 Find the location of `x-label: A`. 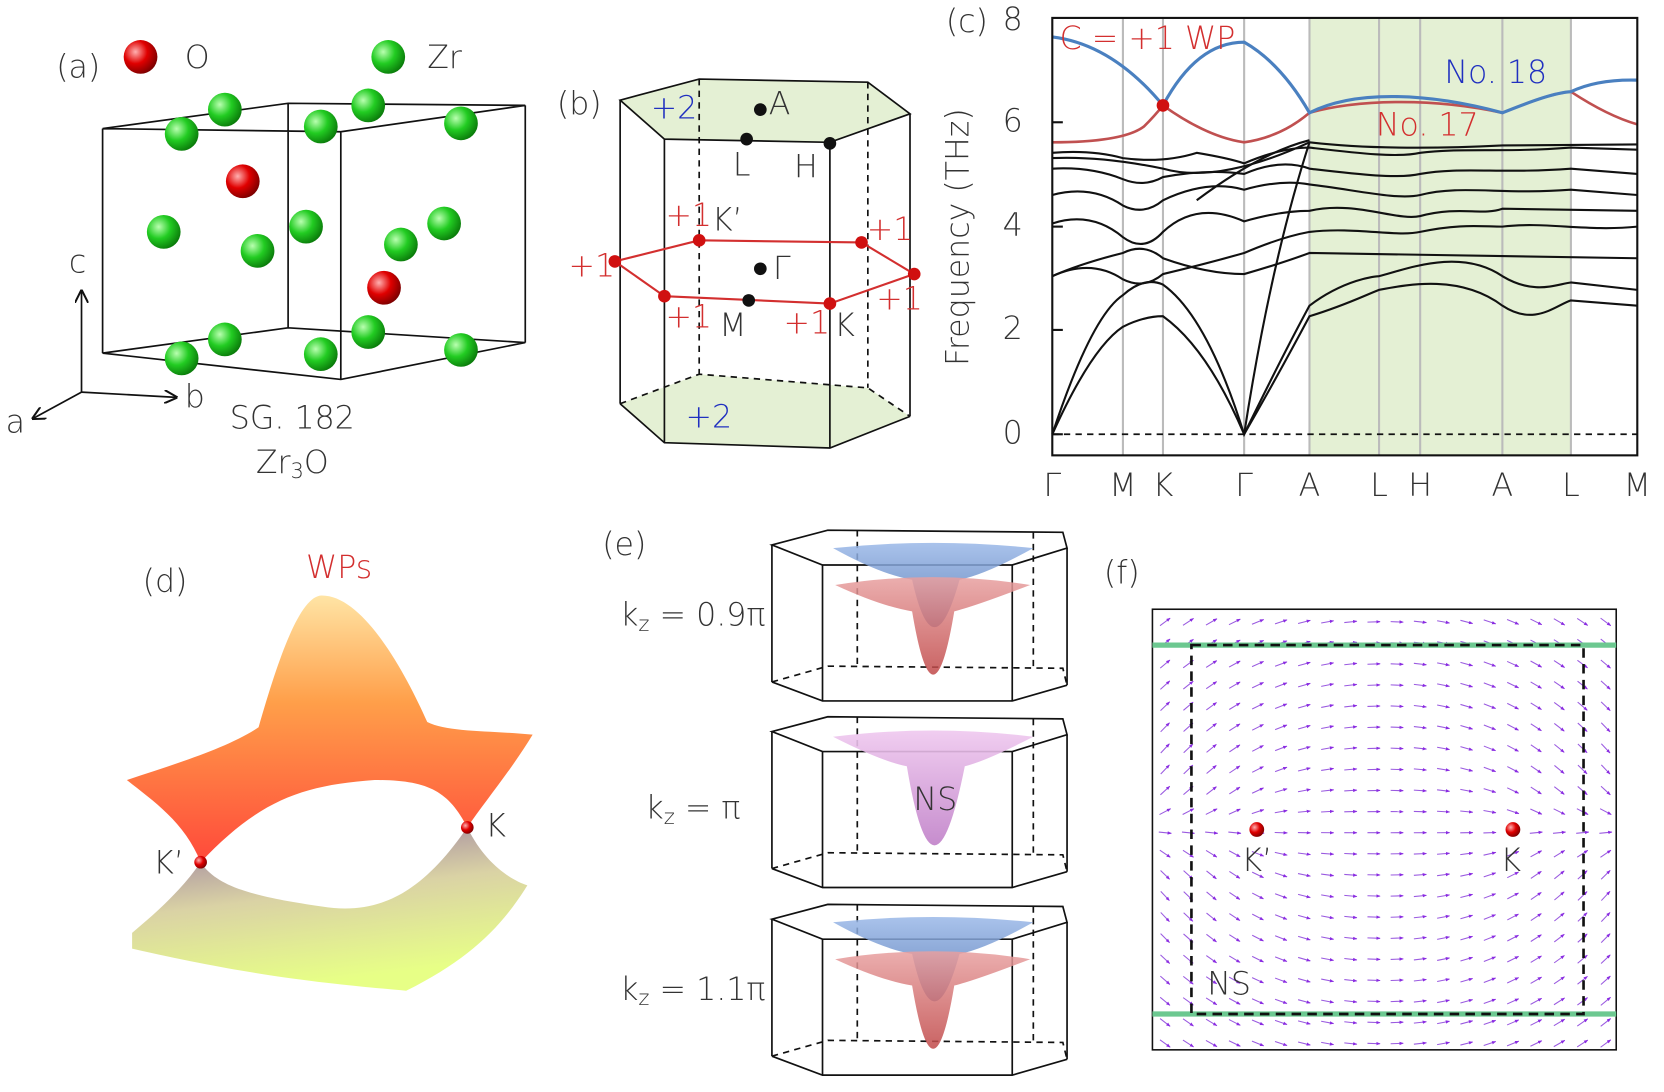

x-label: A is located at coordinates (1310, 486).